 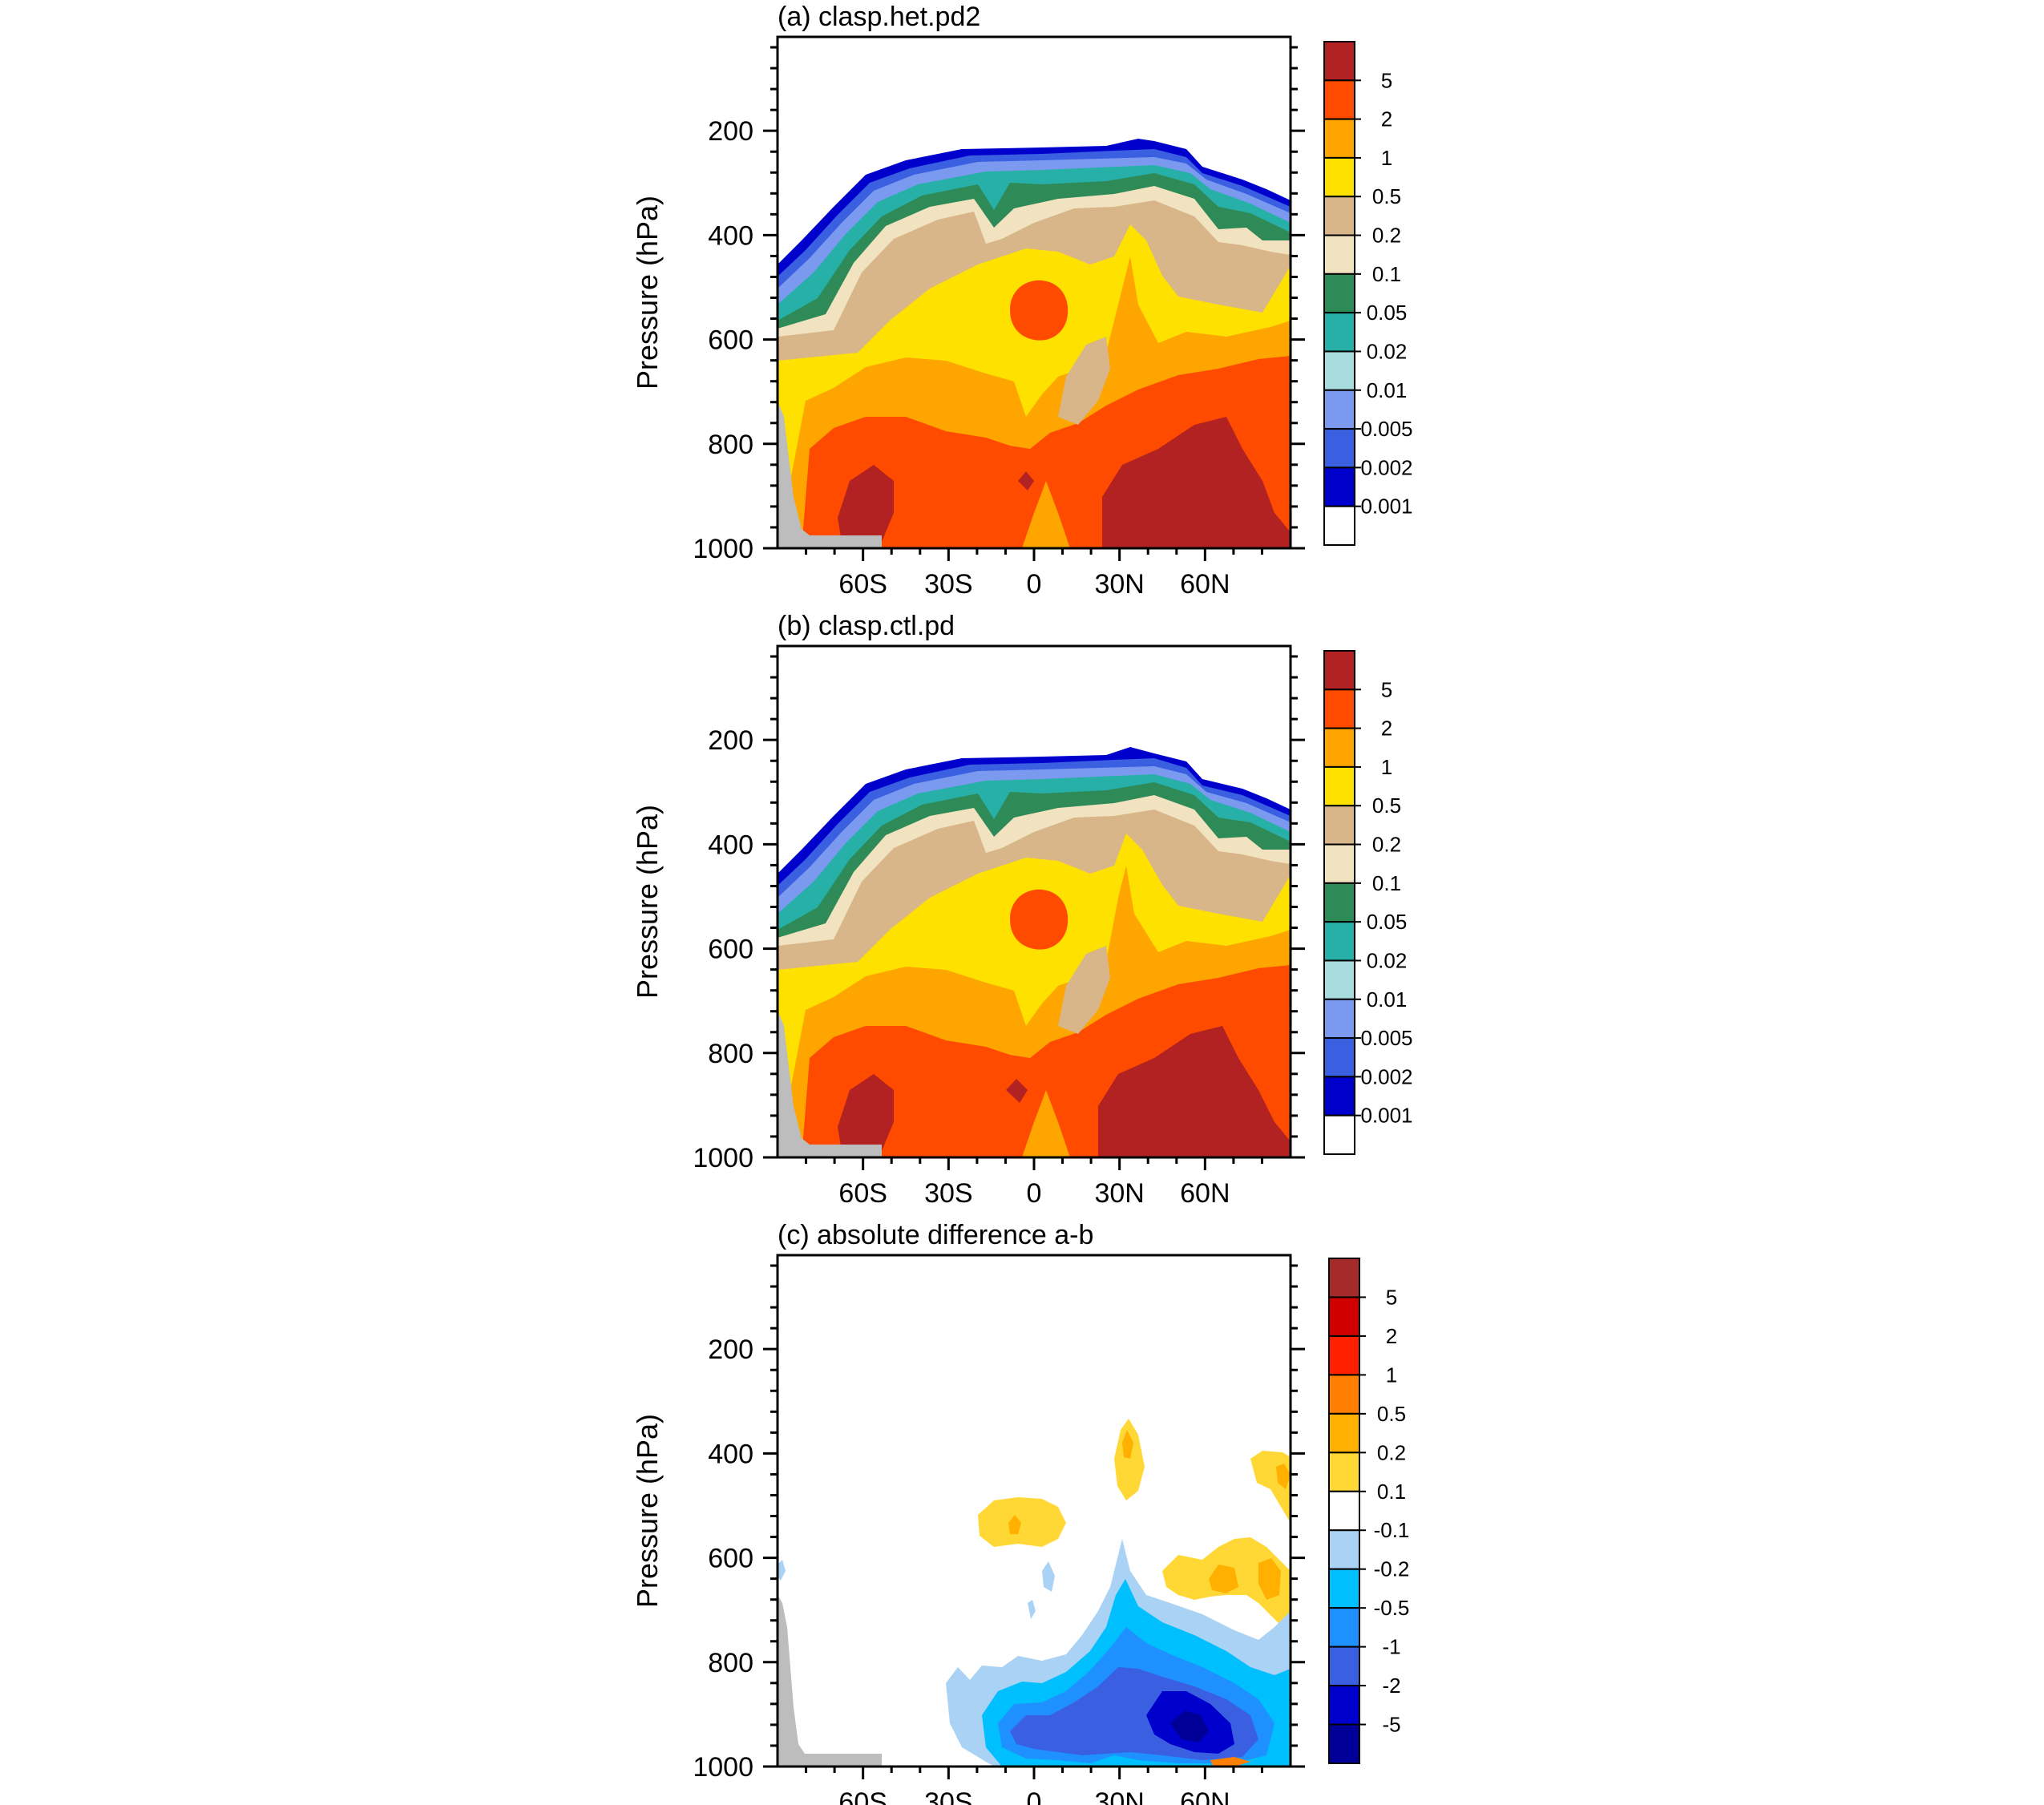 I want to click on panel-title: (b) clasp.ctl.pd, so click(x=867, y=626).